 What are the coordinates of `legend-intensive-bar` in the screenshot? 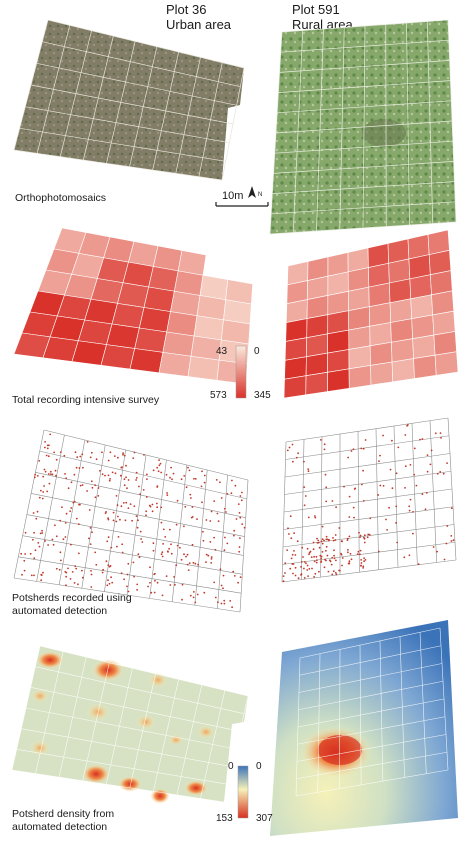 It's located at (241, 372).